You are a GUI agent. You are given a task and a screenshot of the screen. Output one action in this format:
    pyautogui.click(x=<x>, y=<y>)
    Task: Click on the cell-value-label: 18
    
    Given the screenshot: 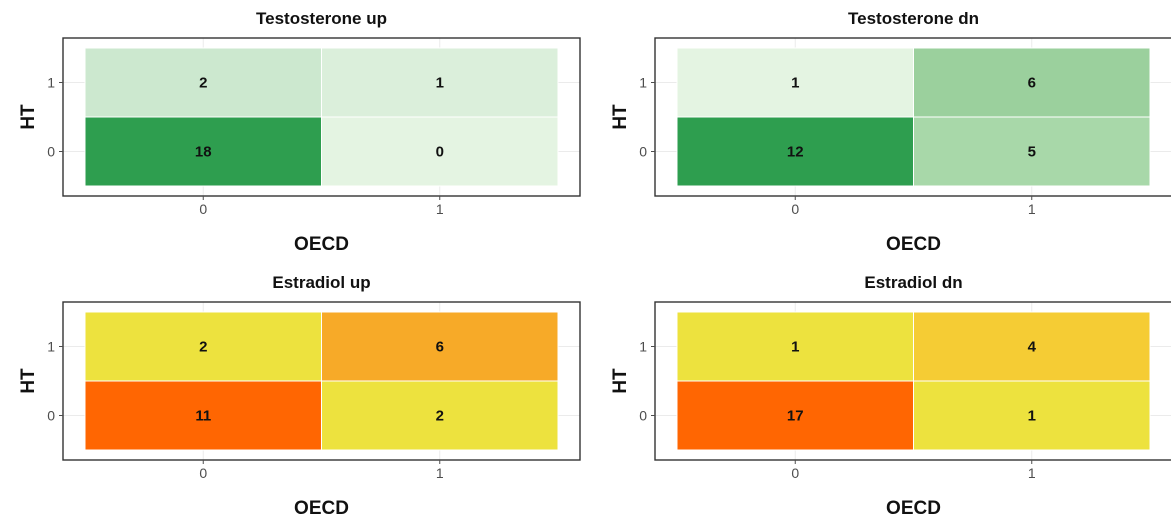 What is the action you would take?
    pyautogui.click(x=203, y=152)
    